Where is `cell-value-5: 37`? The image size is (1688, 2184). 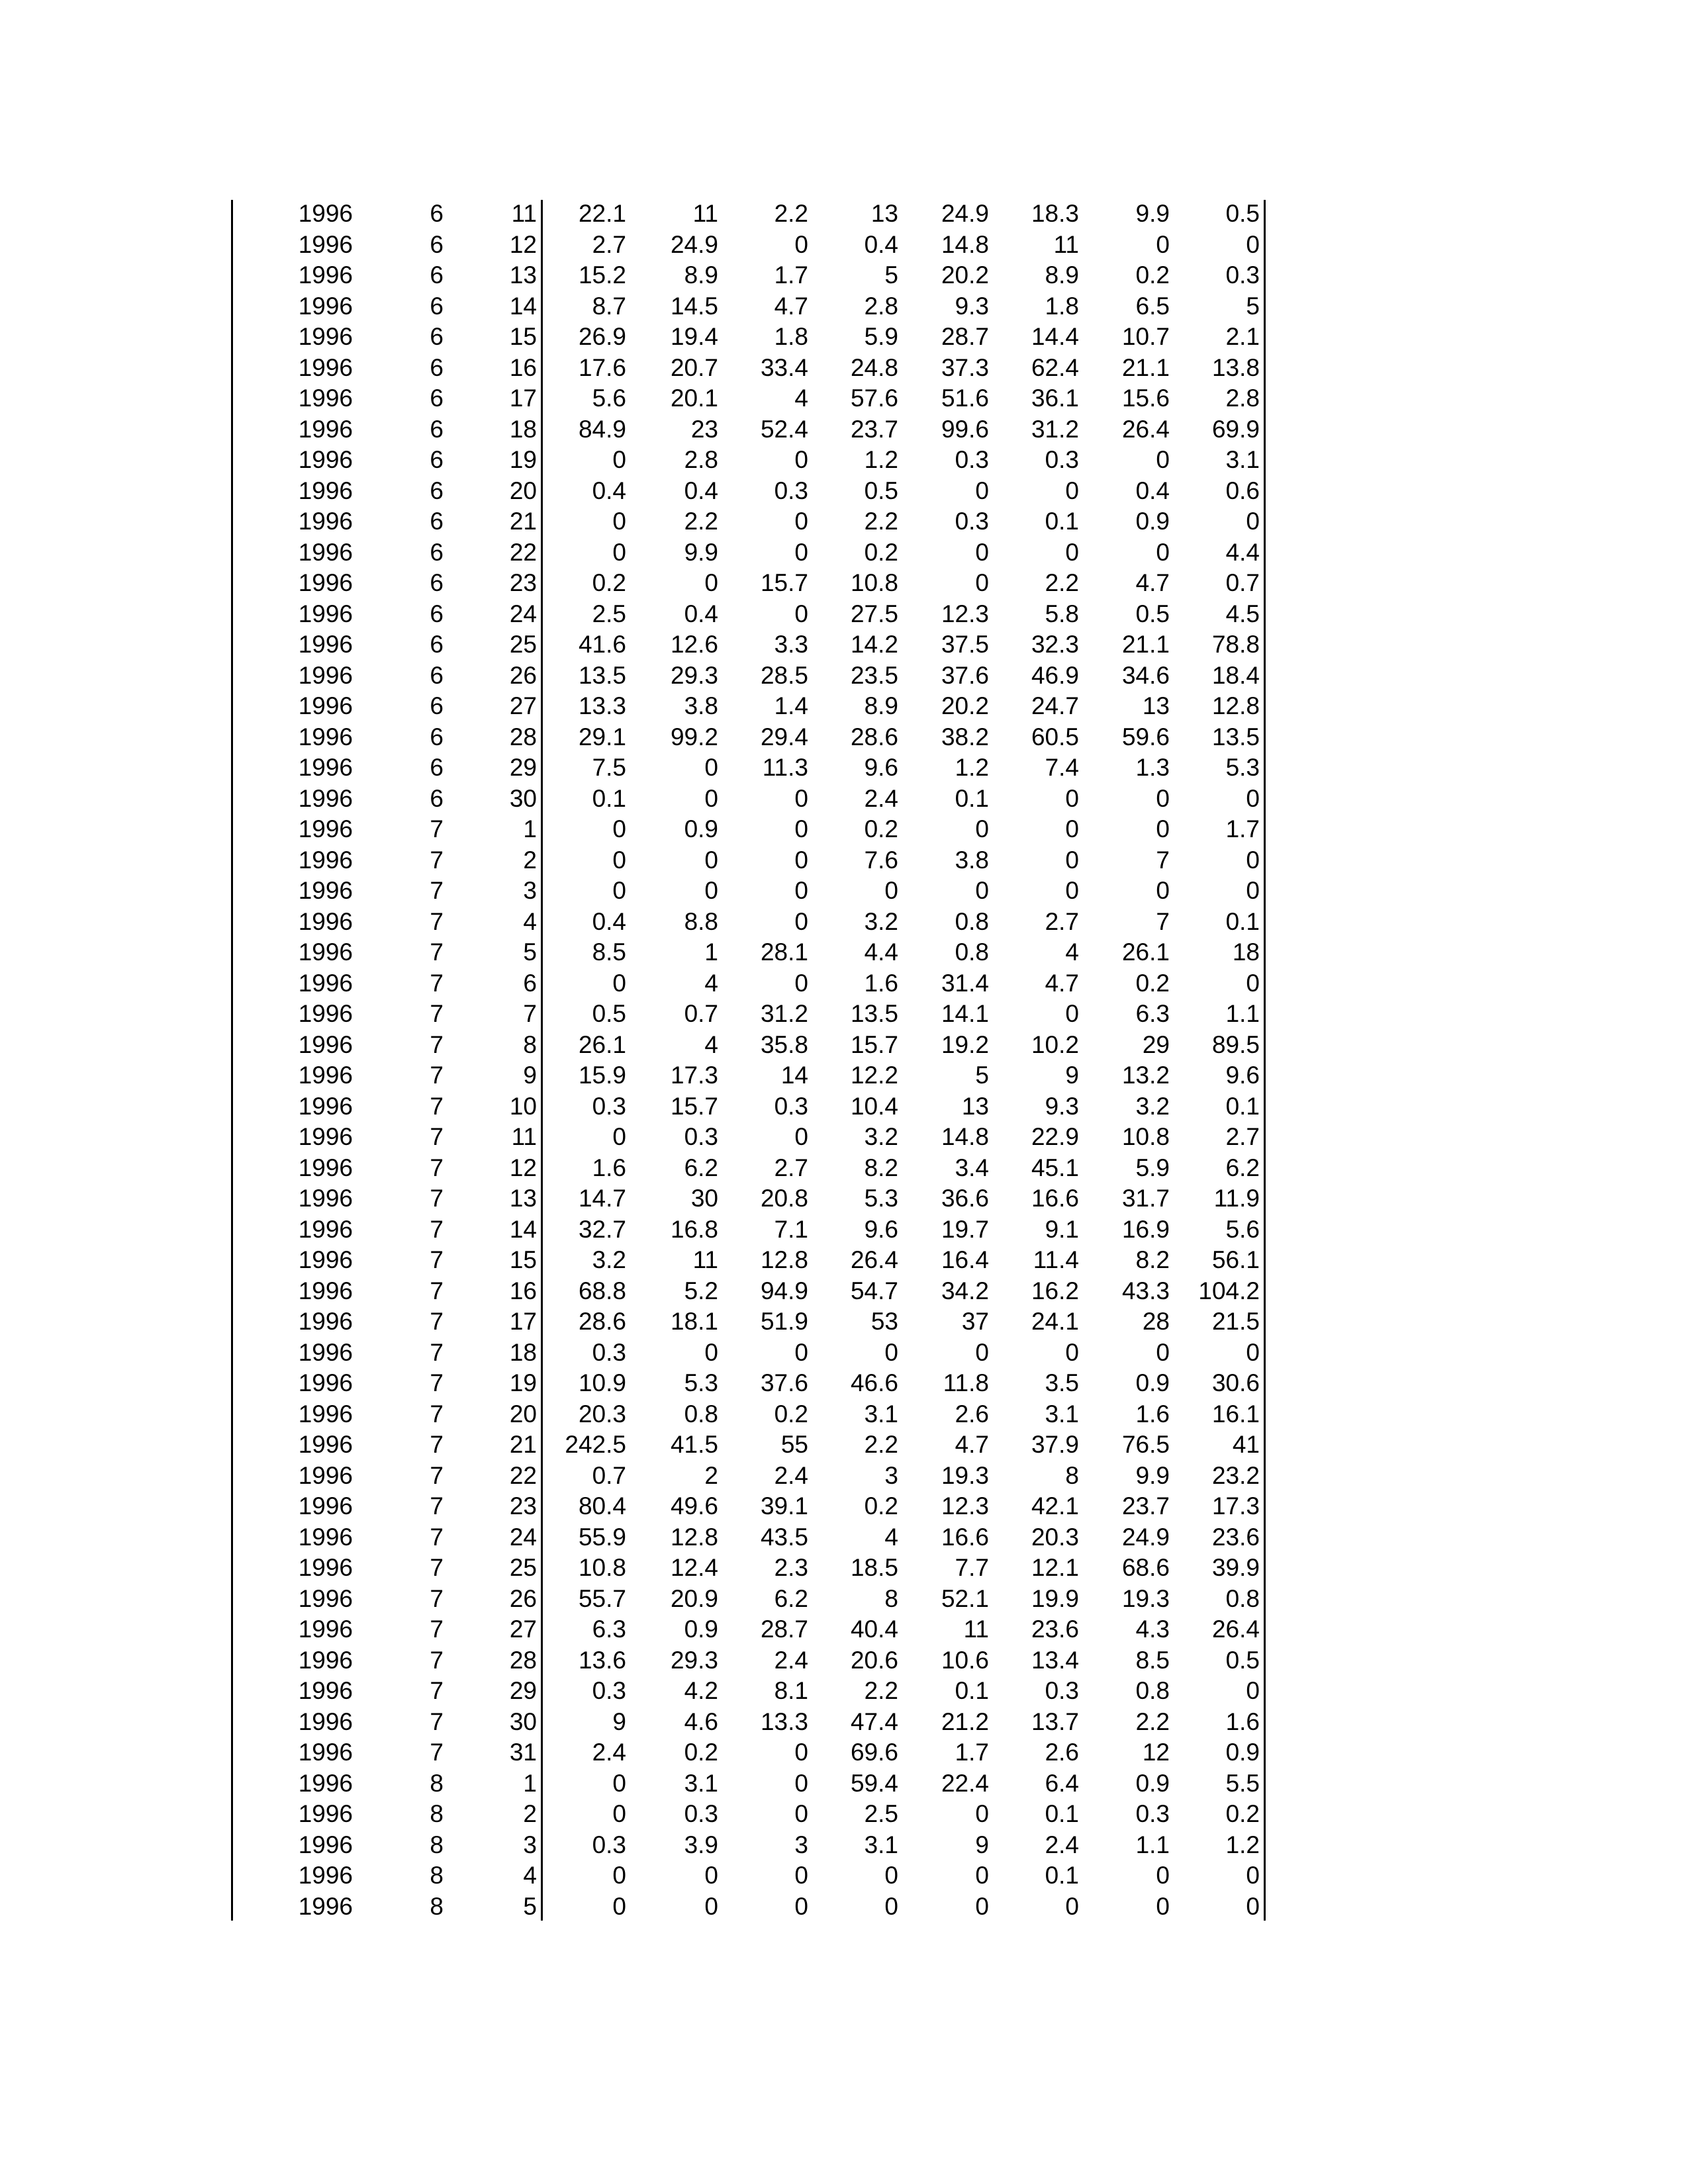
cell-value-5: 37 is located at coordinates (975, 1321).